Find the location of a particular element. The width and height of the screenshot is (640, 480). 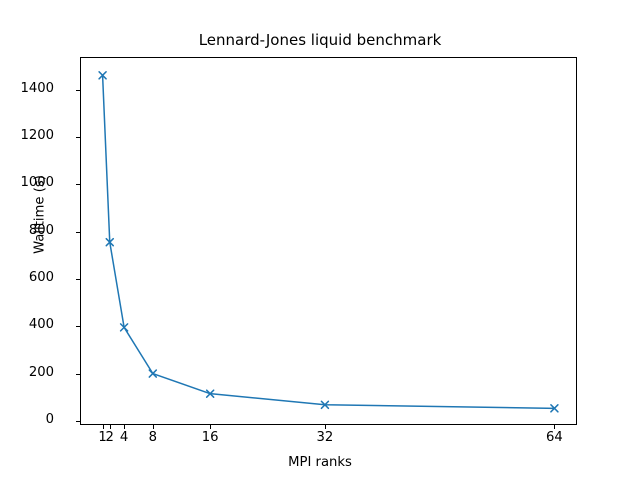

x-tick-label: 64 is located at coordinates (554, 437).